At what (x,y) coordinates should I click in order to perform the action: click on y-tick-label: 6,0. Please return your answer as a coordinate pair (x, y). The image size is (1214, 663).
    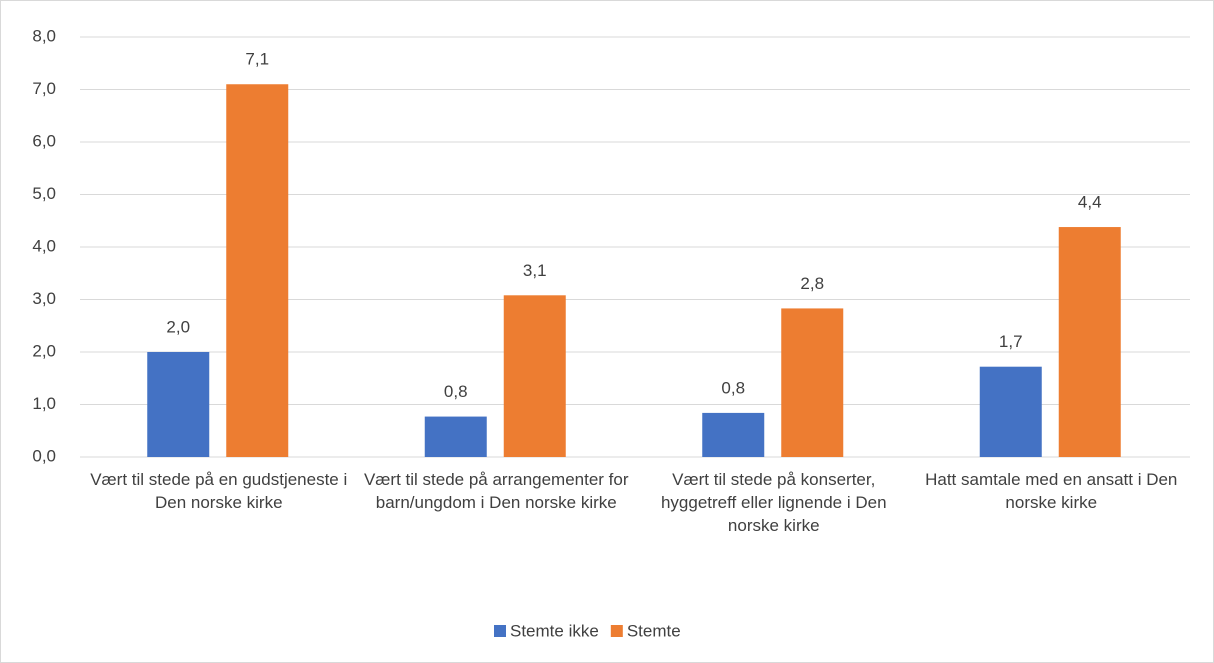
    Looking at the image, I should click on (44, 140).